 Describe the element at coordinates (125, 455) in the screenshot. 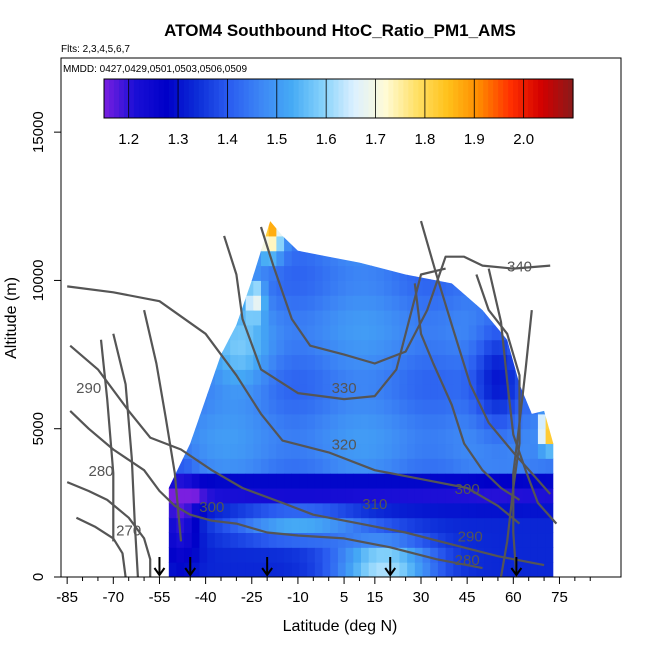

I see `contour-line` at that location.